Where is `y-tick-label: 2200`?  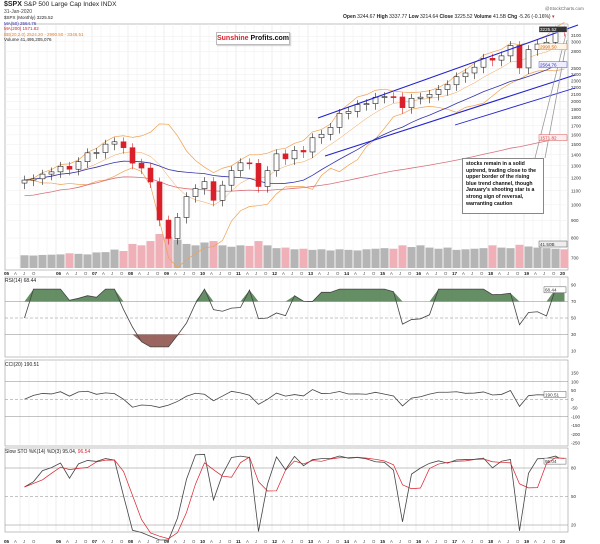
y-tick-label: 2200 is located at coordinates (576, 87).